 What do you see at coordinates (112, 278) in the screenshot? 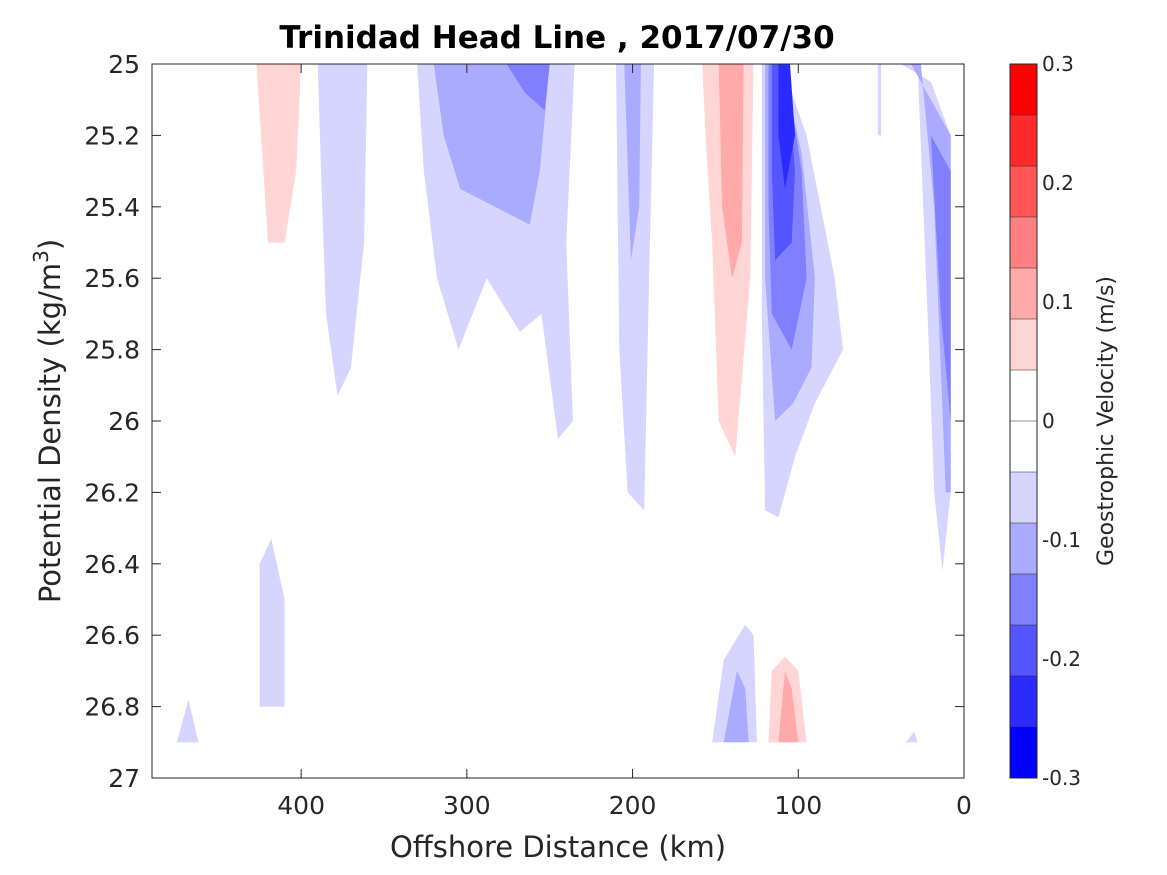
I see `y-tick-label: 25.6` at bounding box center [112, 278].